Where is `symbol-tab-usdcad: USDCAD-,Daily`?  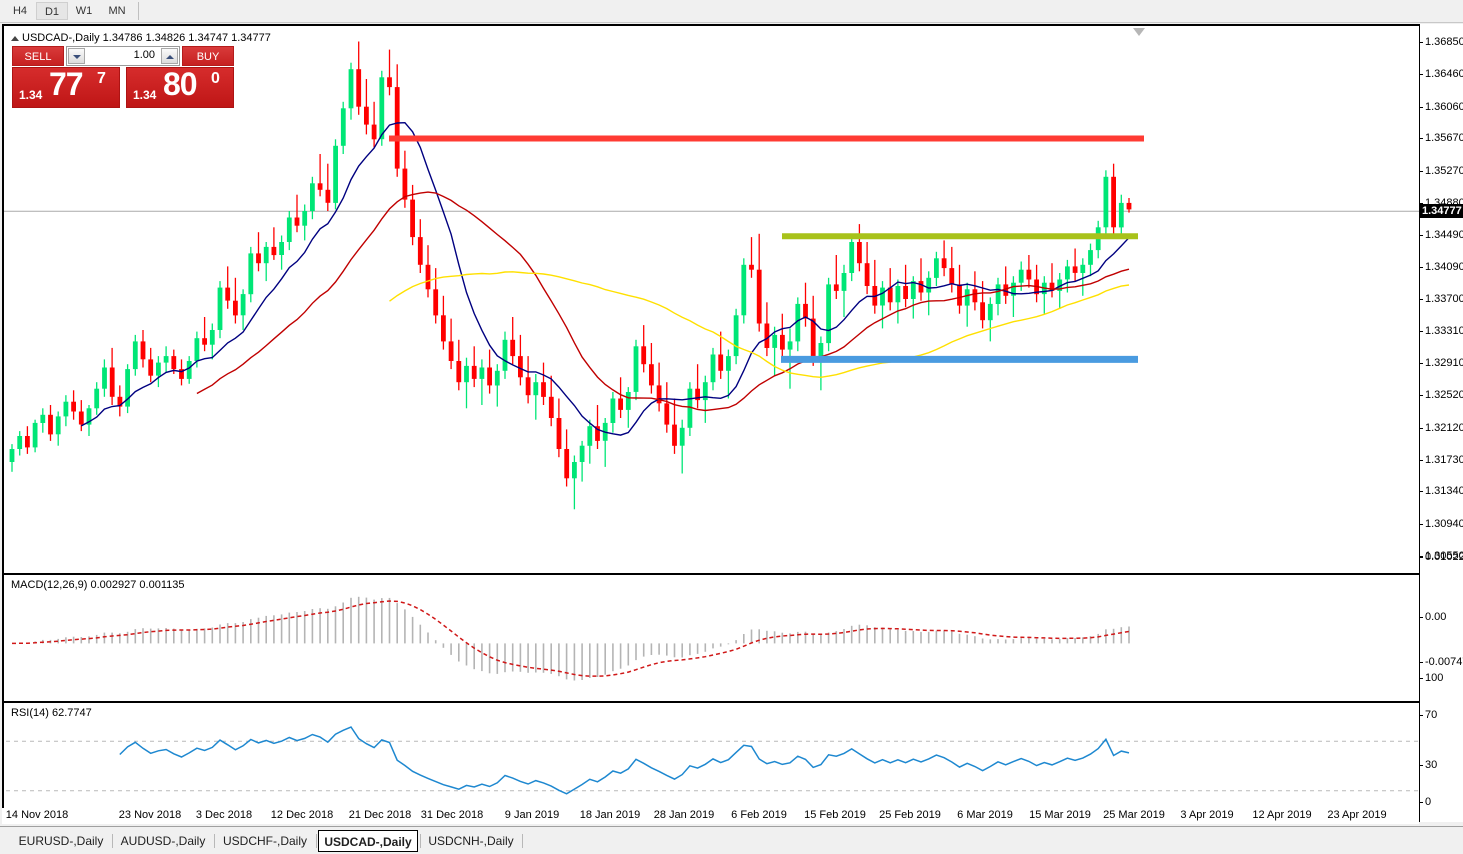
symbol-tab-usdcad: USDCAD-,Daily is located at coordinates (368, 841).